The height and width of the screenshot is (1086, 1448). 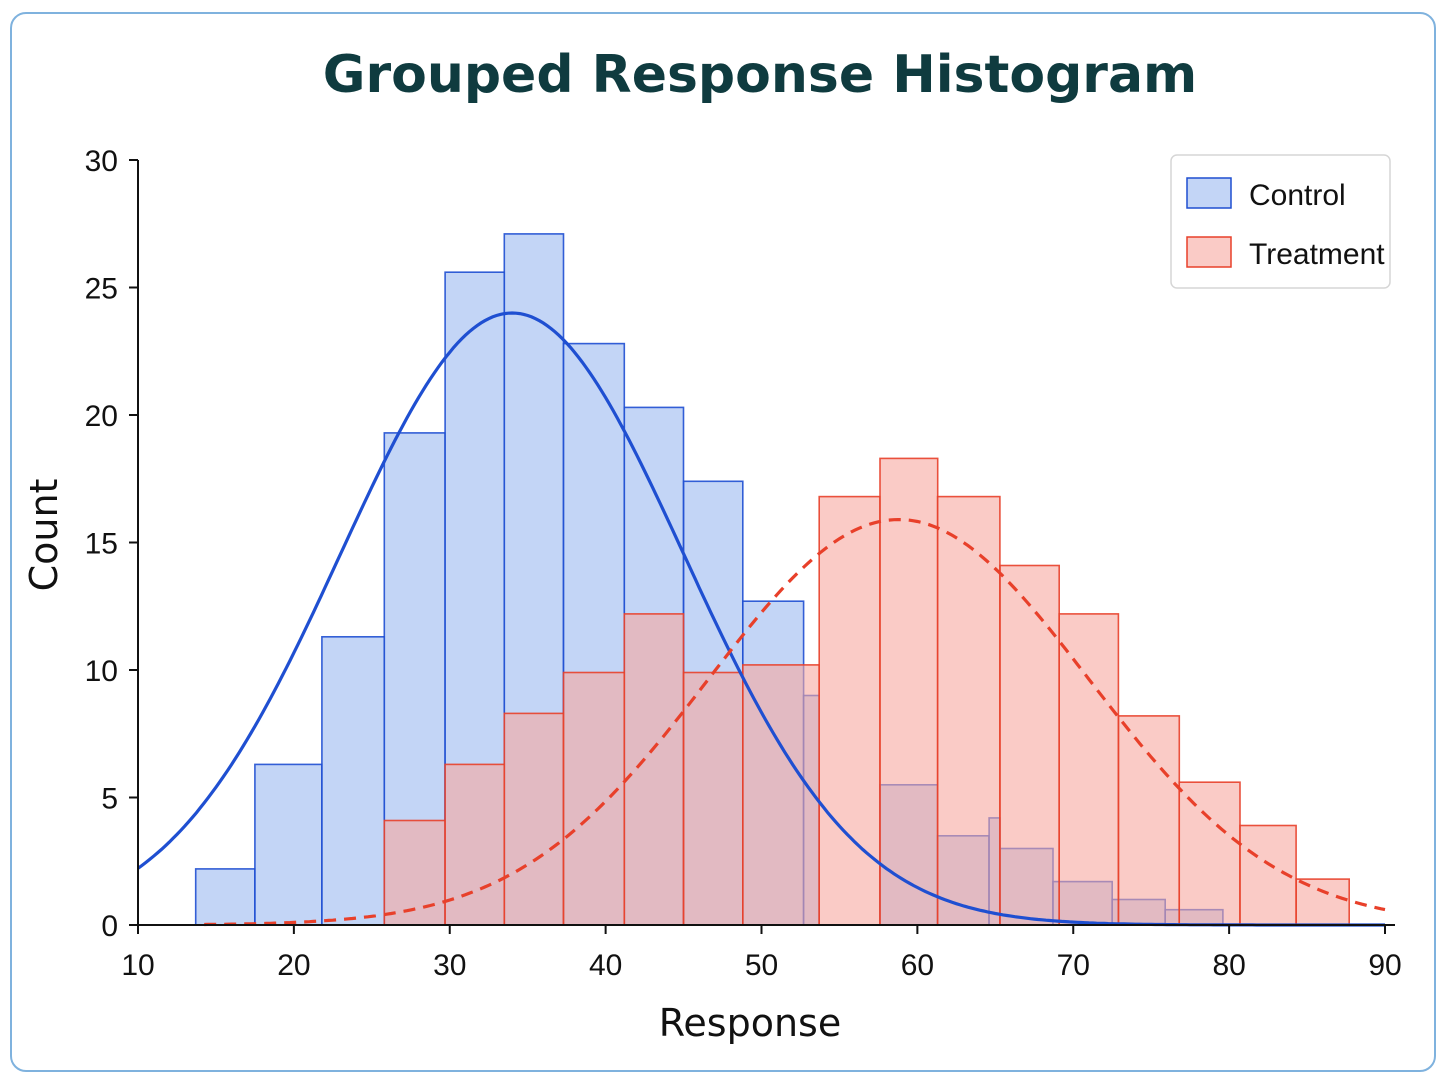 What do you see at coordinates (109, 926) in the screenshot?
I see `y-tick-label-0: 0` at bounding box center [109, 926].